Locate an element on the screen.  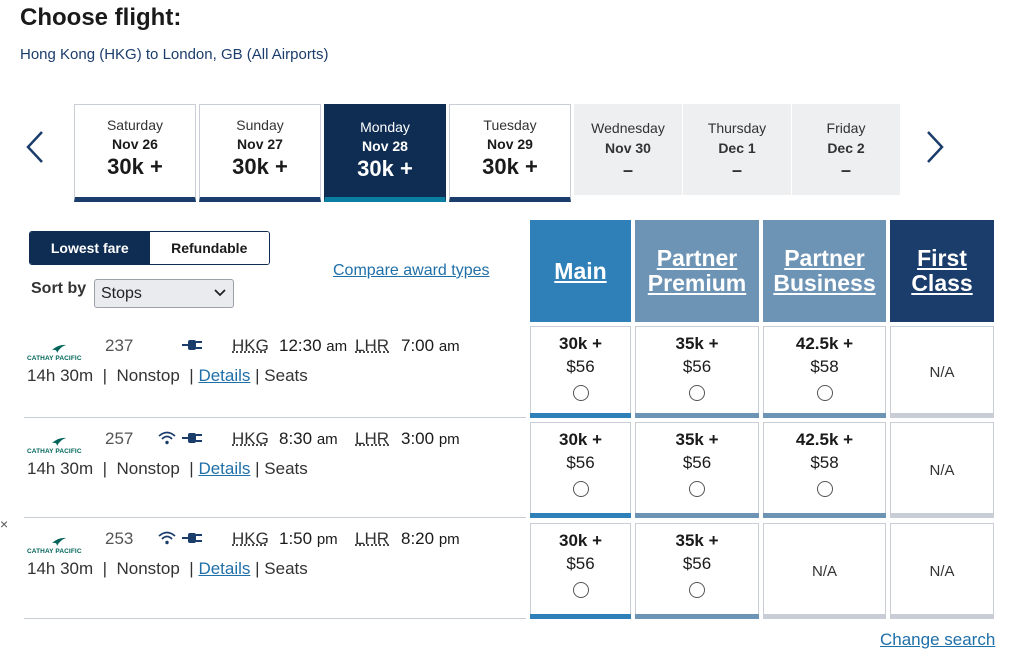
lowest-fare-button: Lowest fare is located at coordinates (90, 248).